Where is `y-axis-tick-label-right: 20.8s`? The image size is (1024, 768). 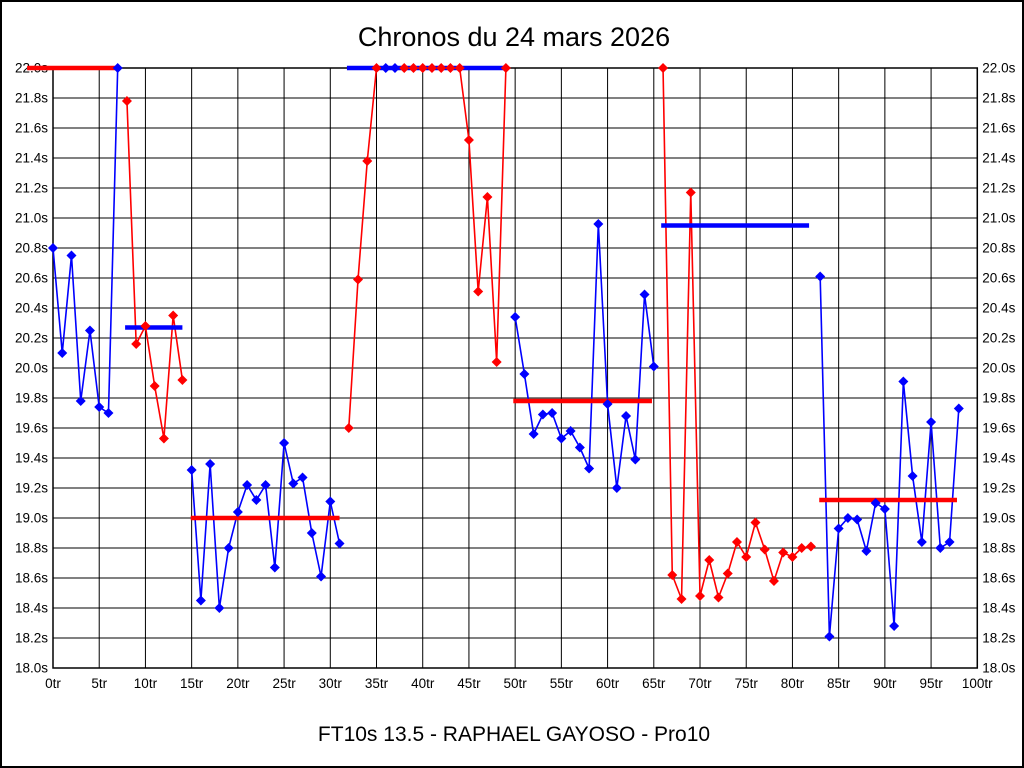 y-axis-tick-label-right: 20.8s is located at coordinates (998, 248).